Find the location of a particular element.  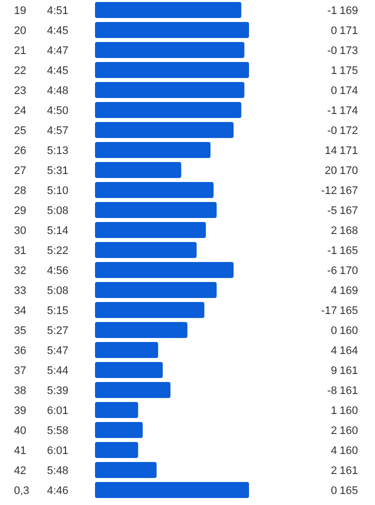

text: -8 is located at coordinates (332, 390).